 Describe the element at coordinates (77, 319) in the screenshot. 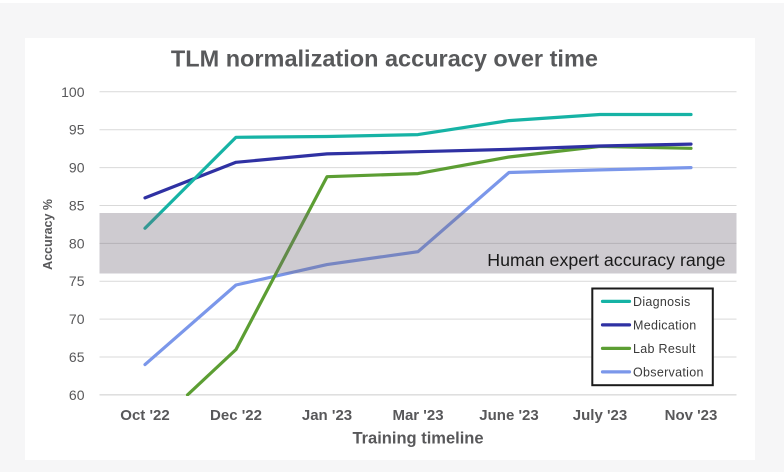

I see `svg-text: 70` at that location.